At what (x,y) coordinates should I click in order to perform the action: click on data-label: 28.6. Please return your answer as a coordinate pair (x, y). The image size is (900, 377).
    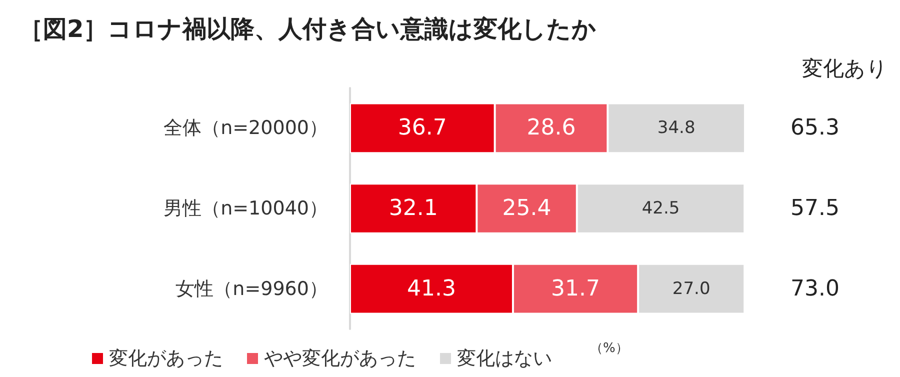
    Looking at the image, I should click on (551, 128).